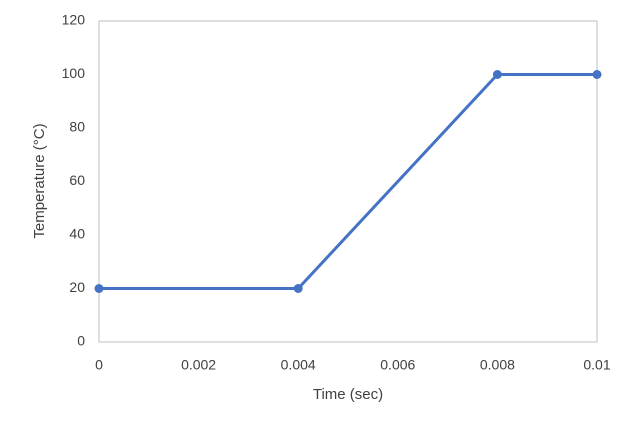 The height and width of the screenshot is (431, 634). What do you see at coordinates (298, 365) in the screenshot?
I see `x-tick-label: 0.004` at bounding box center [298, 365].